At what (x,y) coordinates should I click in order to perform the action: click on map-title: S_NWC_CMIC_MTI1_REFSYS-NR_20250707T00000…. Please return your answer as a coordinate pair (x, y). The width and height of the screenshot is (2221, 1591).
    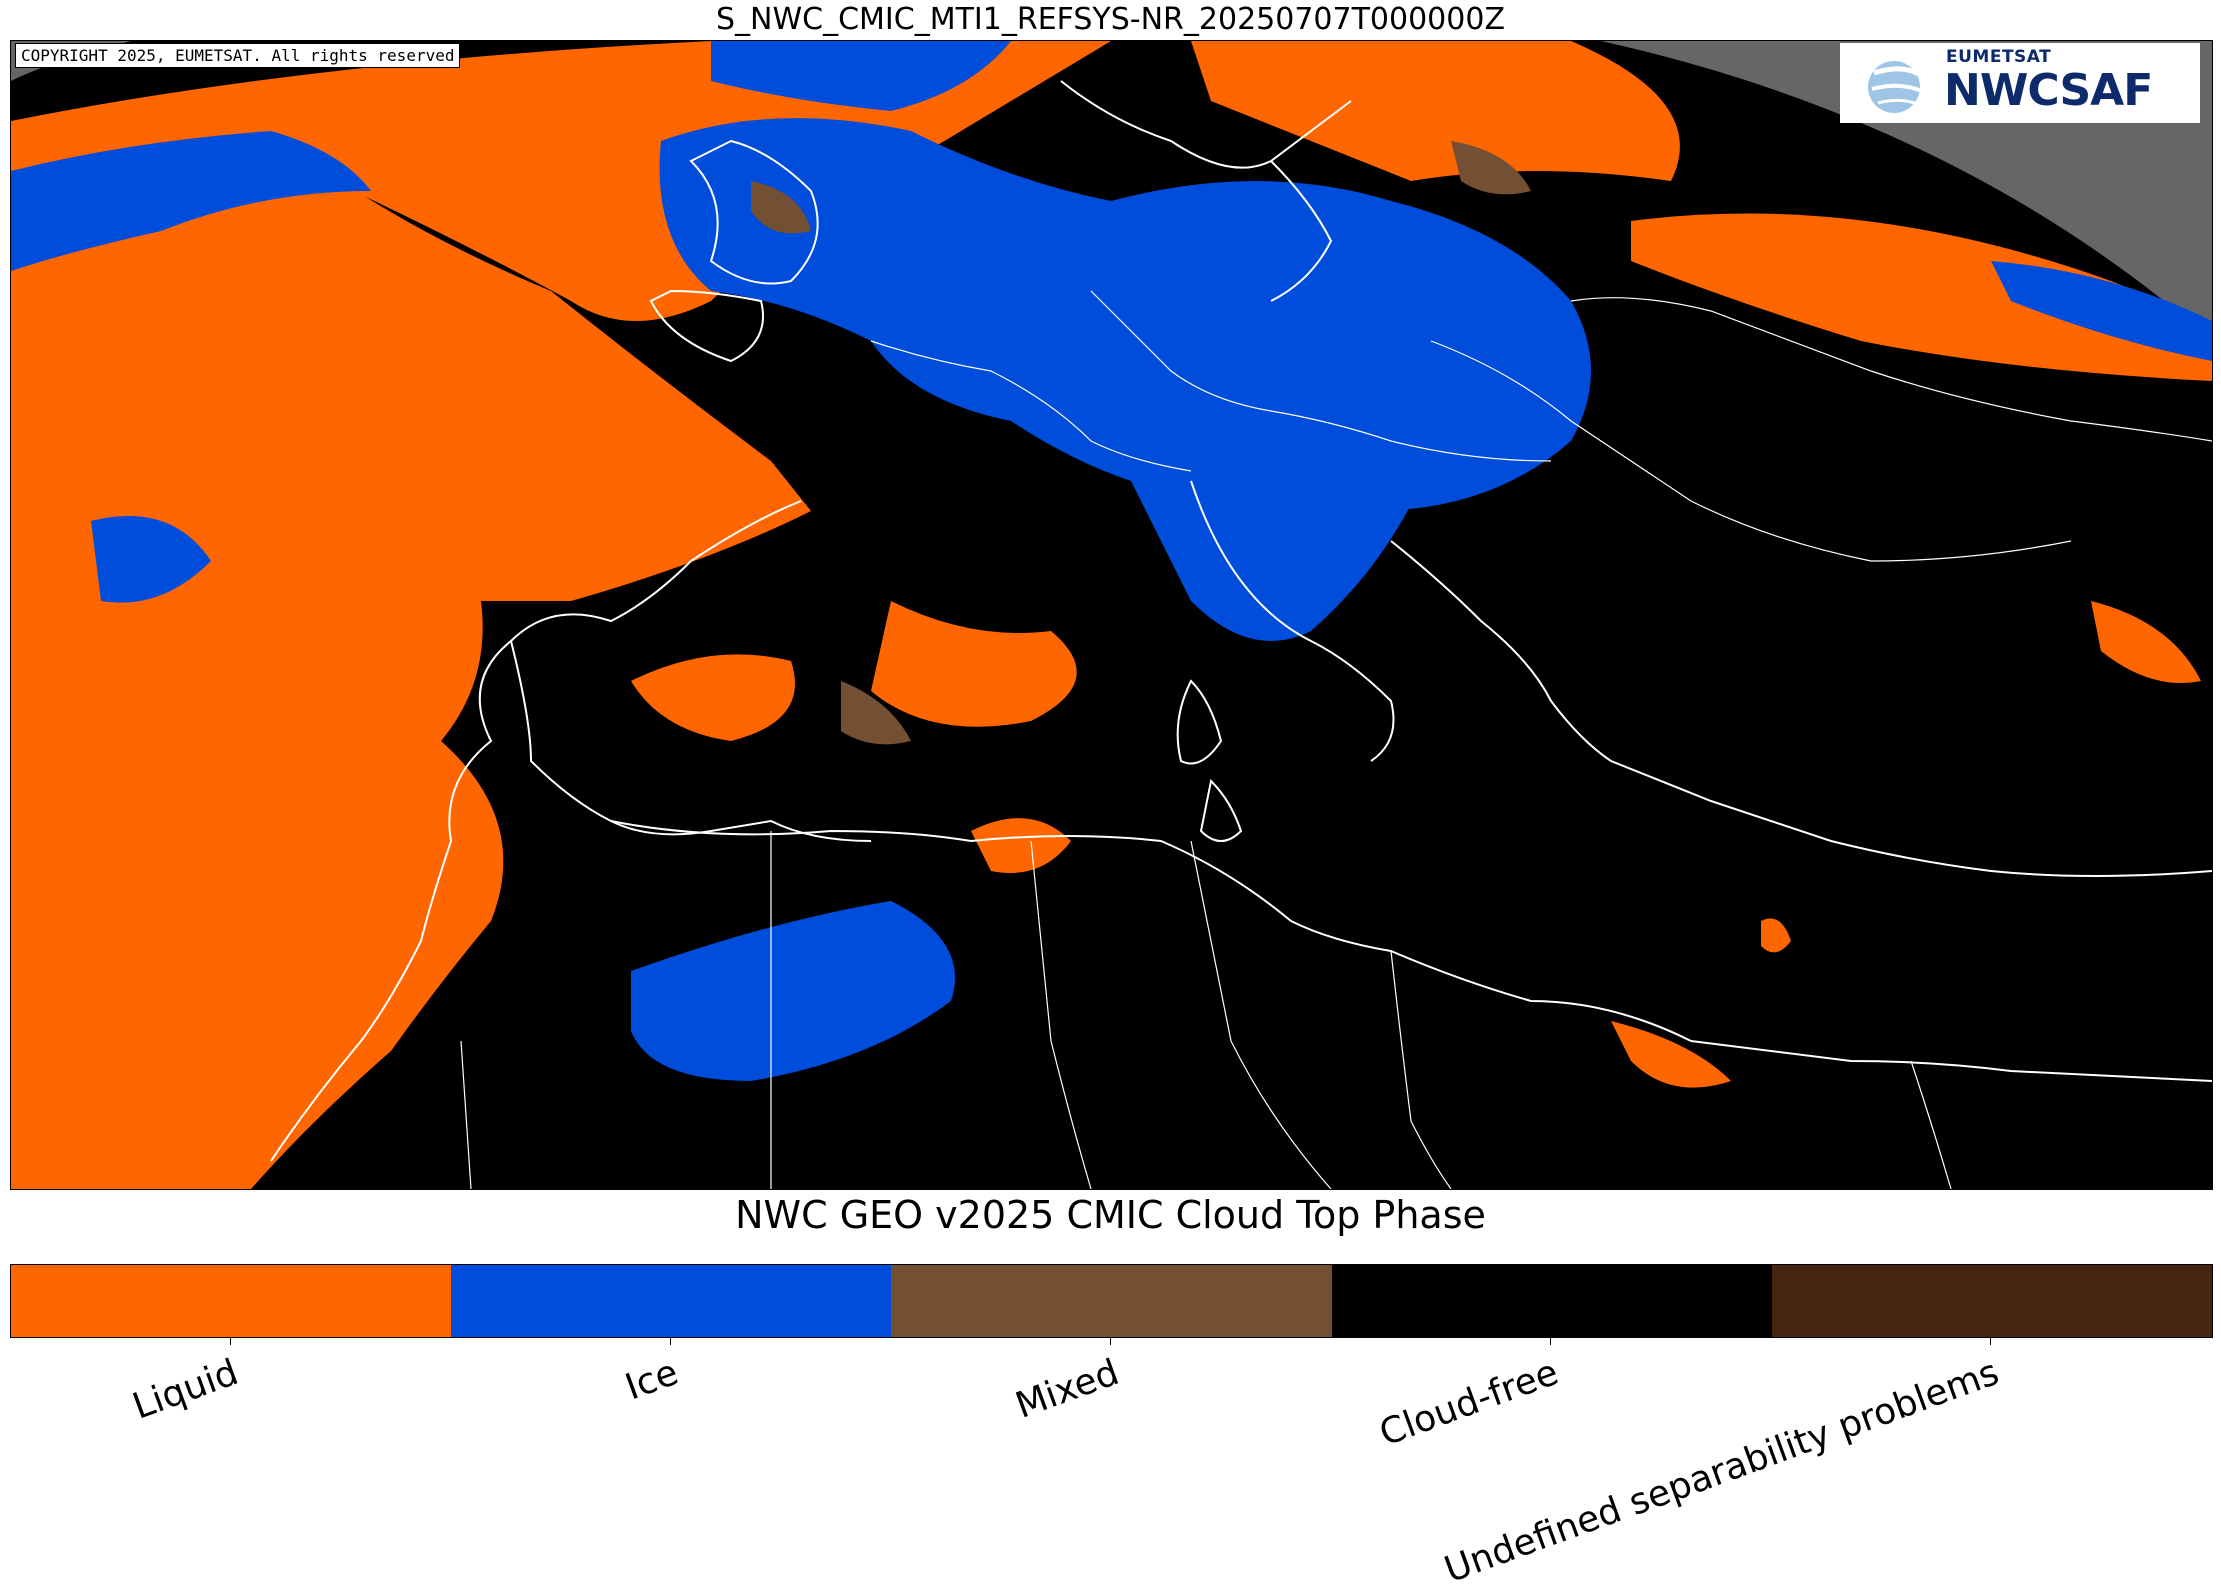
    Looking at the image, I should click on (1110, 19).